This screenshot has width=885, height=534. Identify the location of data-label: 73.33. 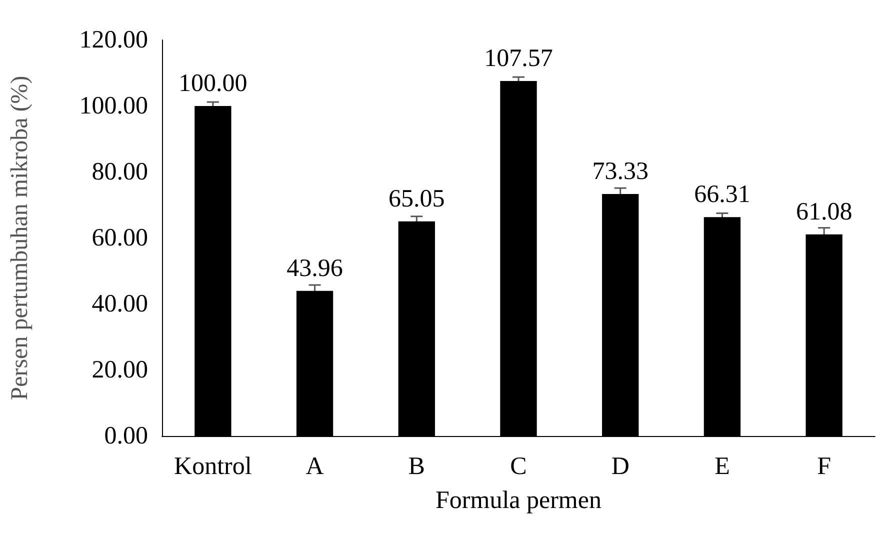
(620, 172).